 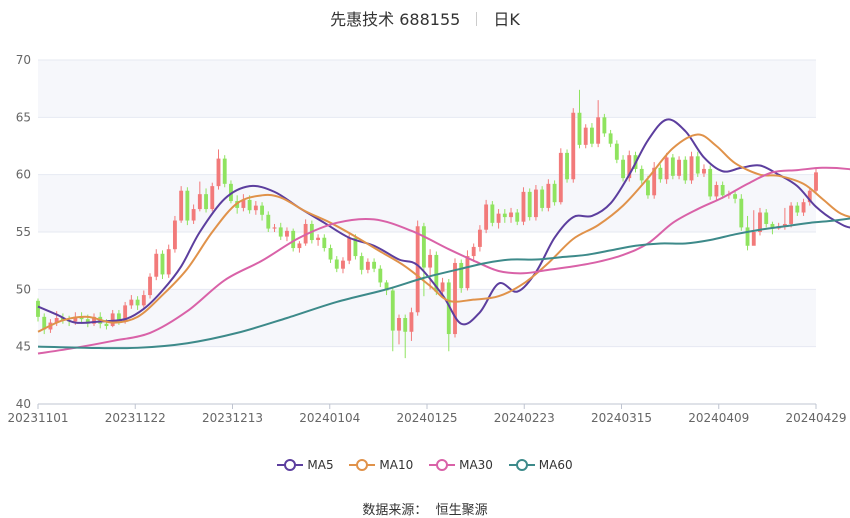 I want to click on legend-item-ma30: MA30, so click(x=461, y=465).